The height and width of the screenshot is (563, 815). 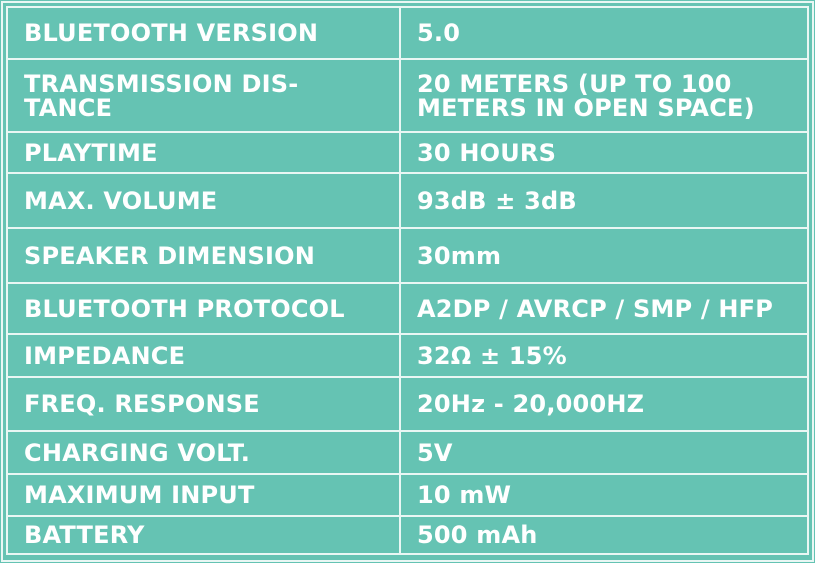 I want to click on spec-row: MAXIMUM INPUT 10 mW, so click(x=407, y=495).